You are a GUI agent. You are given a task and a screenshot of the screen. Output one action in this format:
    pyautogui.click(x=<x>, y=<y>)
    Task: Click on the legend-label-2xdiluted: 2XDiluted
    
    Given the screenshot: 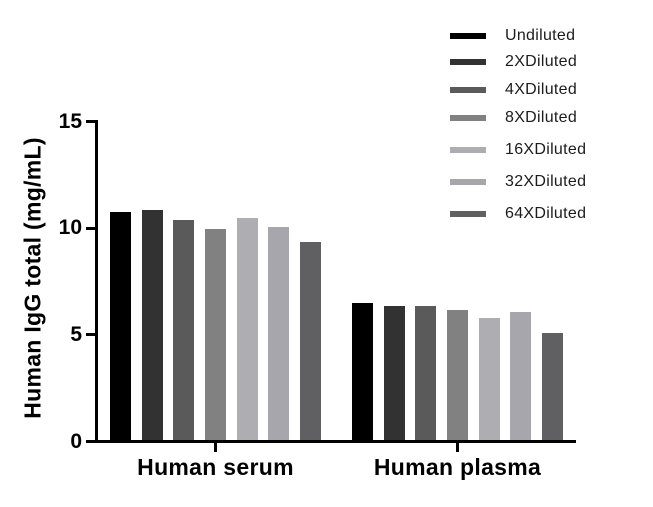 What is the action you would take?
    pyautogui.click(x=541, y=61)
    